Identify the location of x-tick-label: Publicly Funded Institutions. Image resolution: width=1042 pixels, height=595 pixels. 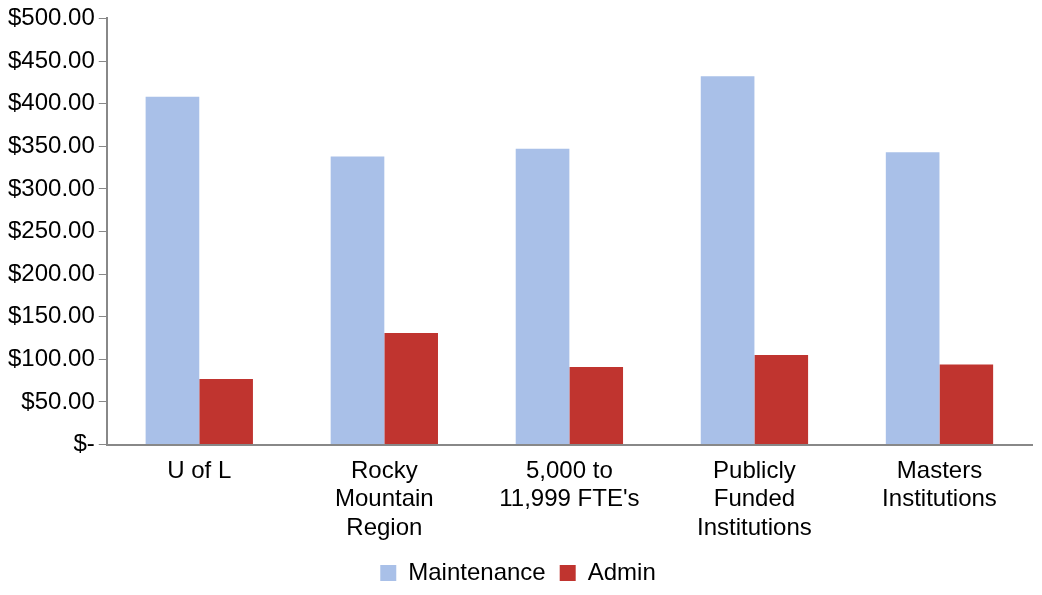
(754, 498).